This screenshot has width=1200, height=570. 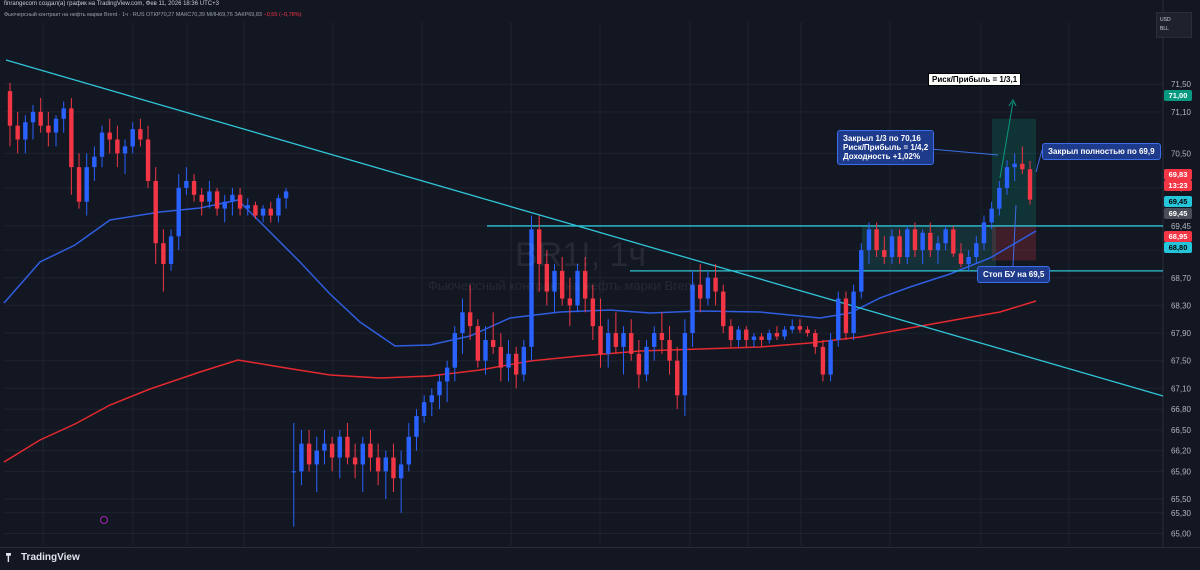 What do you see at coordinates (1178, 95) in the screenshot?
I see `target-price-label: 71,00` at bounding box center [1178, 95].